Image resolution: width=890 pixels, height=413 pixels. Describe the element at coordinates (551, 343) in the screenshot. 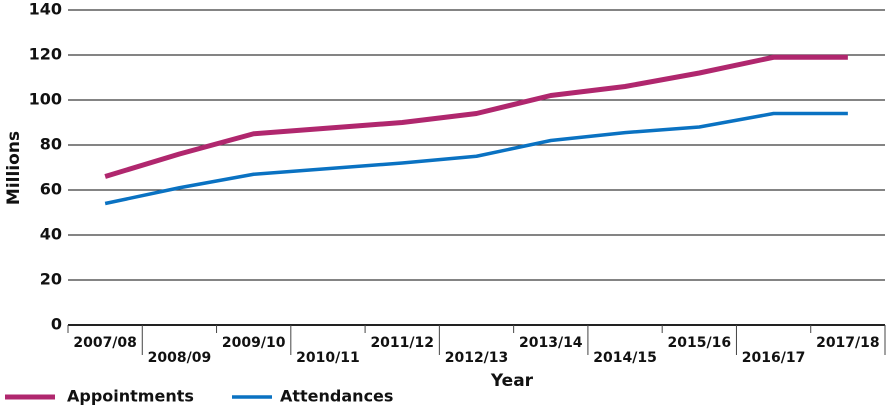

I see `x-tick-label: 2013/14` at that location.